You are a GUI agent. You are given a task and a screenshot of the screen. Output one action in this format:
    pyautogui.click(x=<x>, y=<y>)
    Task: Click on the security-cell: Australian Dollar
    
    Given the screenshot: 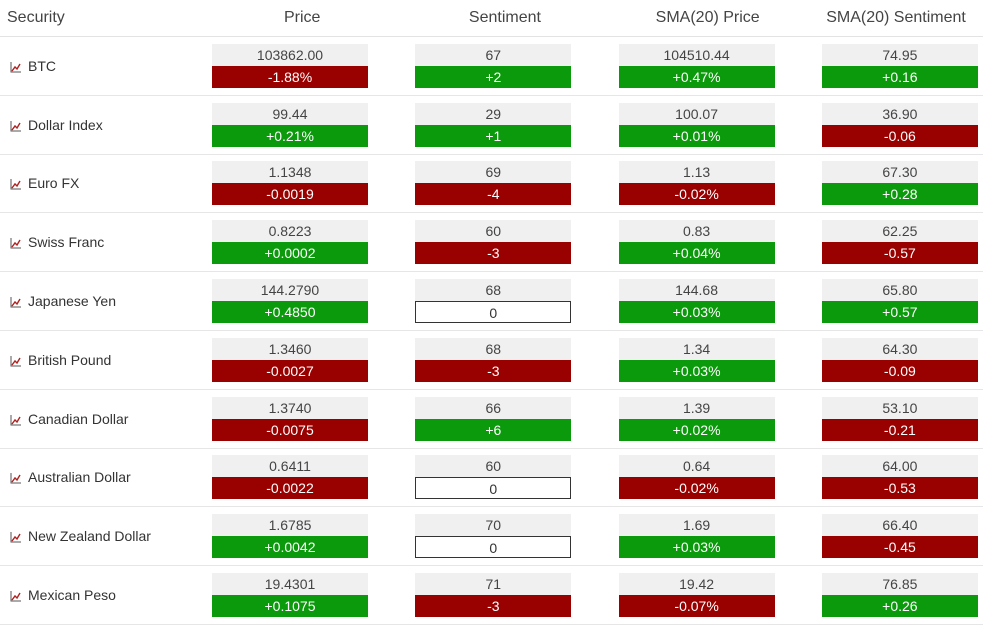 What is the action you would take?
    pyautogui.click(x=106, y=477)
    